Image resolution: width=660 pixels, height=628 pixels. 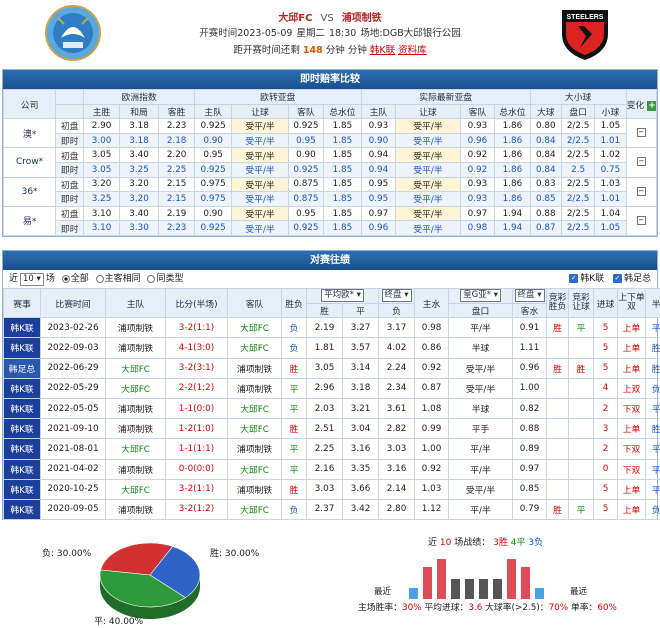 What do you see at coordinates (610, 199) in the screenshot?
I see `odds-value: 1.01` at bounding box center [610, 199].